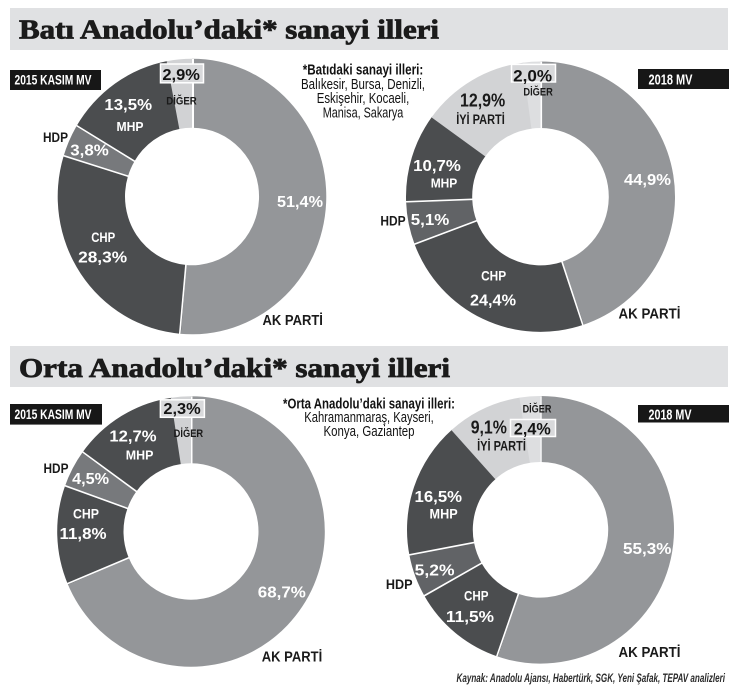 The height and width of the screenshot is (685, 749). Describe the element at coordinates (235, 368) in the screenshot. I see `svg-text:Orta Anadolu’daki* sanayi ille: Orta Anadolu’daki* sanayi illeri` at that location.